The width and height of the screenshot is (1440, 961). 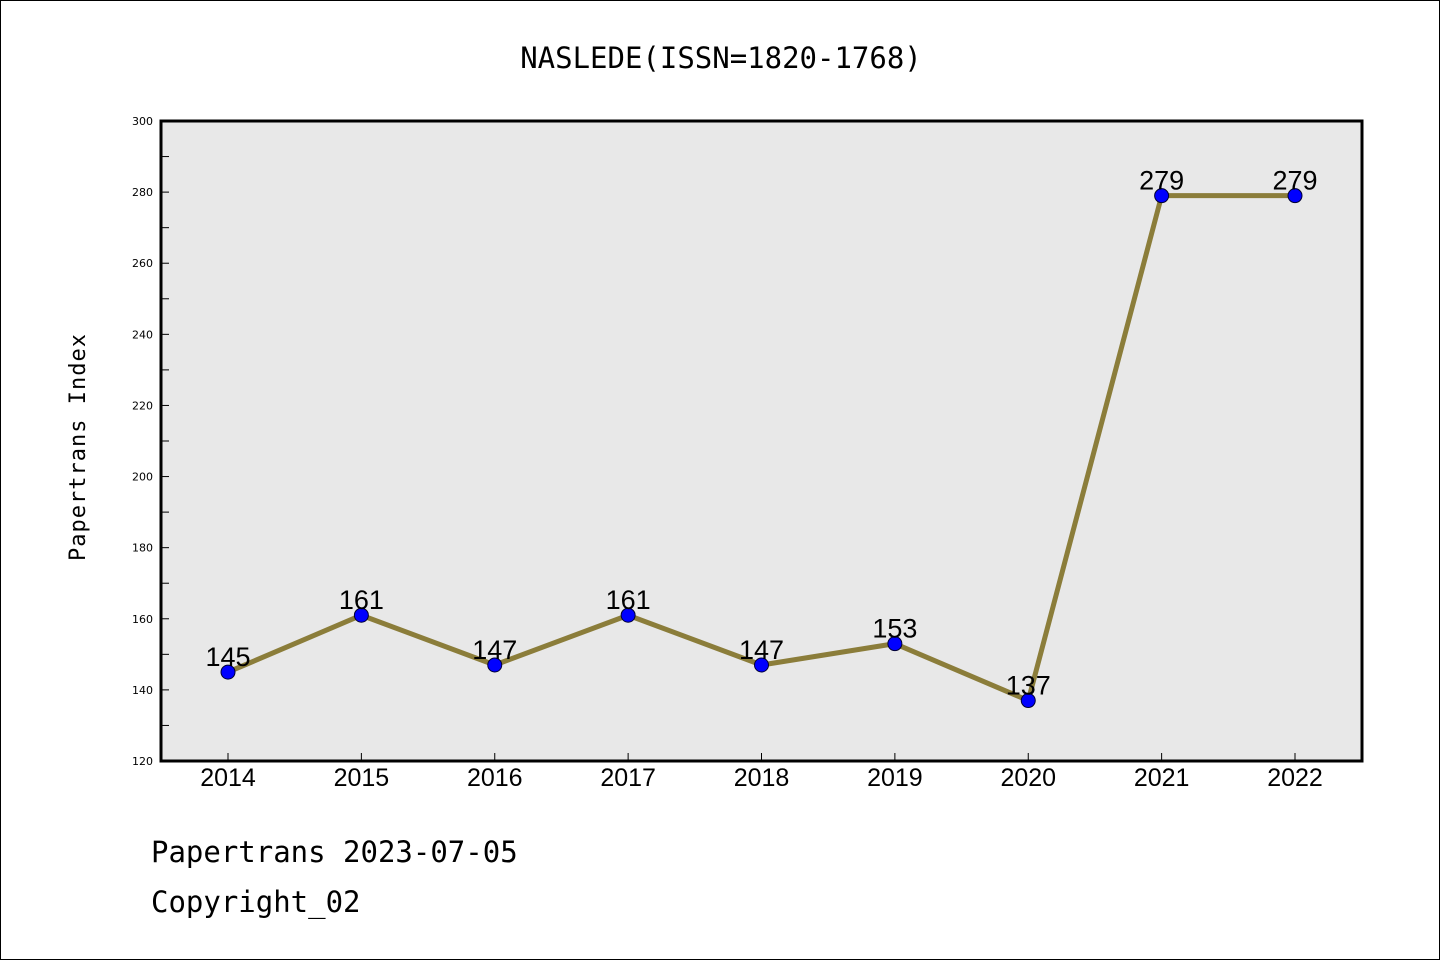 I want to click on x-tick-label: 2022, so click(x=1295, y=778).